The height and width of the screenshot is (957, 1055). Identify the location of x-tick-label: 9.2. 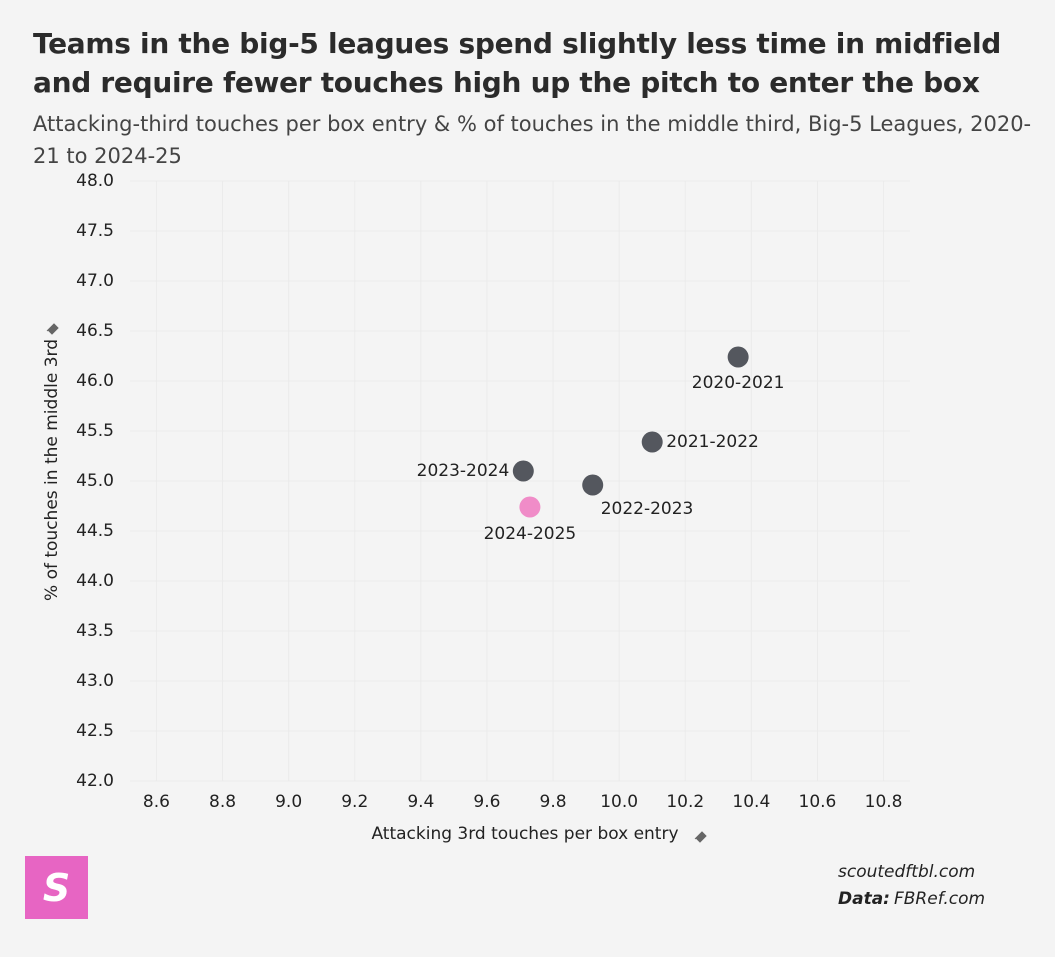
(354, 802).